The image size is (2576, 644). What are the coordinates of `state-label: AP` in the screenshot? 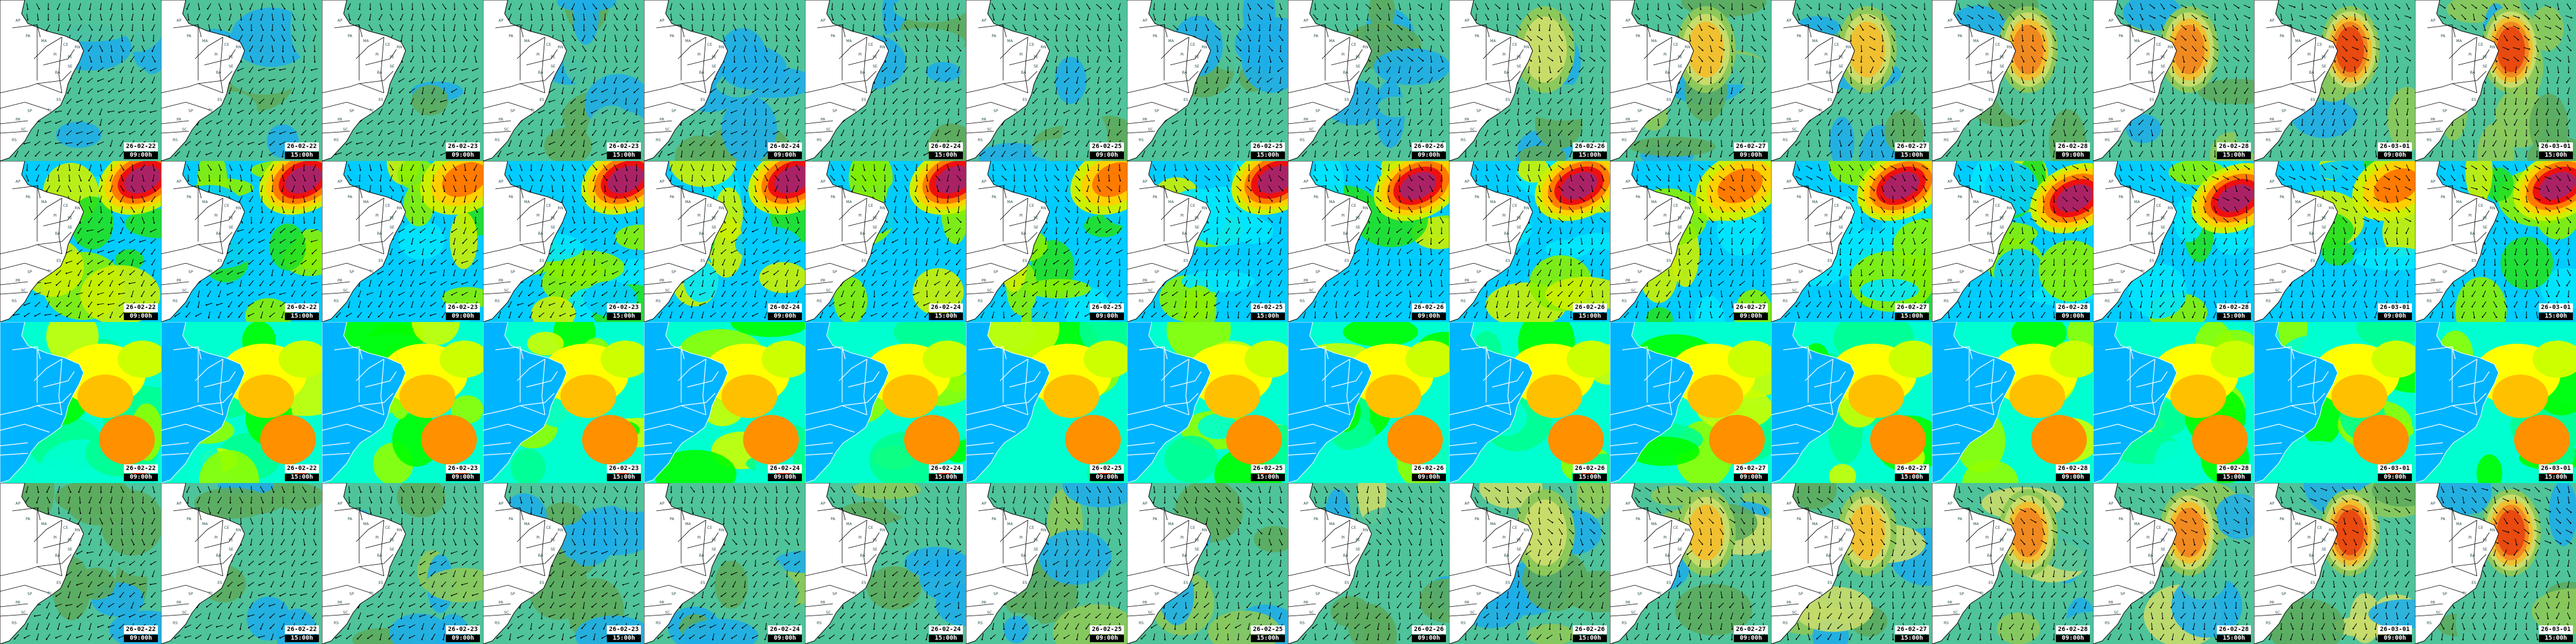 It's located at (339, 21).